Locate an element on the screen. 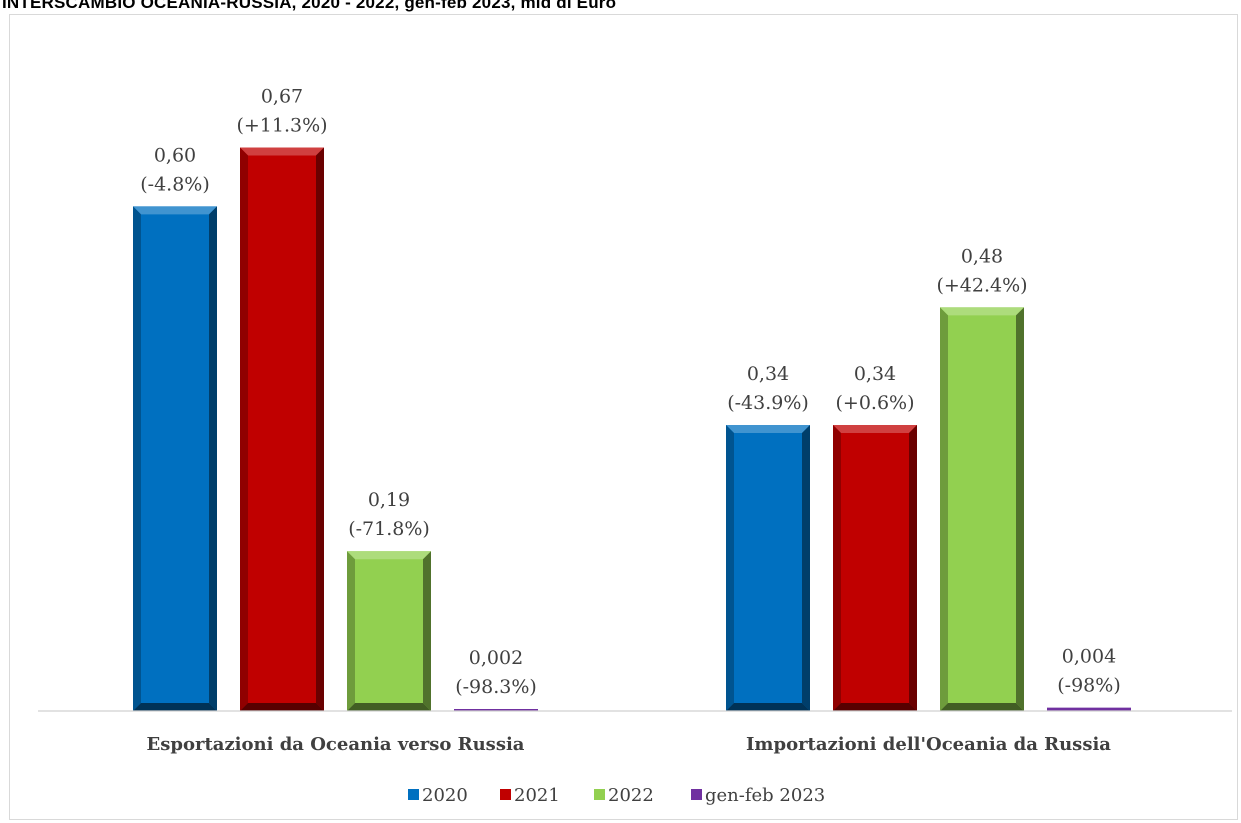 This screenshot has width=1241, height=823. data-label-value: 0,19 is located at coordinates (389, 500).